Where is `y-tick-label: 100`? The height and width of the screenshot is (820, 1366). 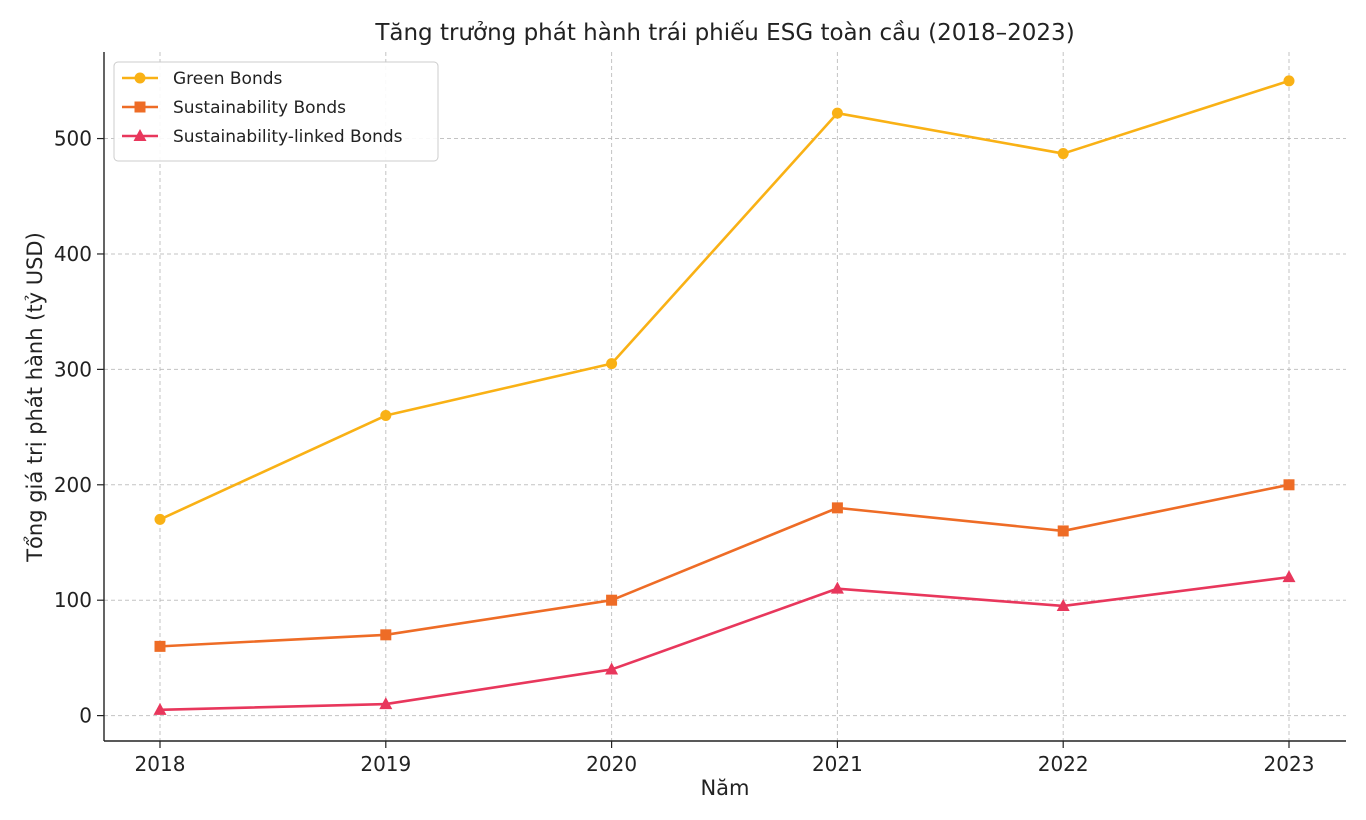
y-tick-label: 100 is located at coordinates (73, 600).